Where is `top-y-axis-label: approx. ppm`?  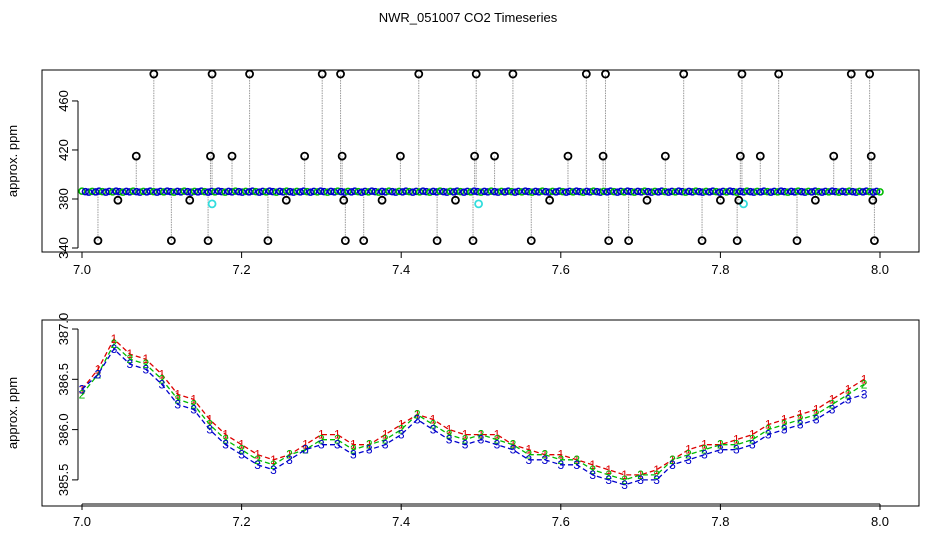 top-y-axis-label: approx. ppm is located at coordinates (12, 161).